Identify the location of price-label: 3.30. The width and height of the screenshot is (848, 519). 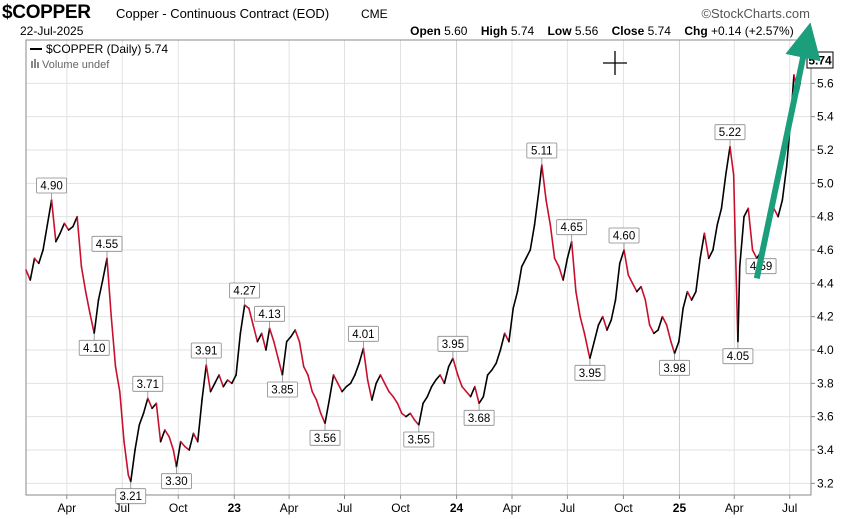
(176, 478).